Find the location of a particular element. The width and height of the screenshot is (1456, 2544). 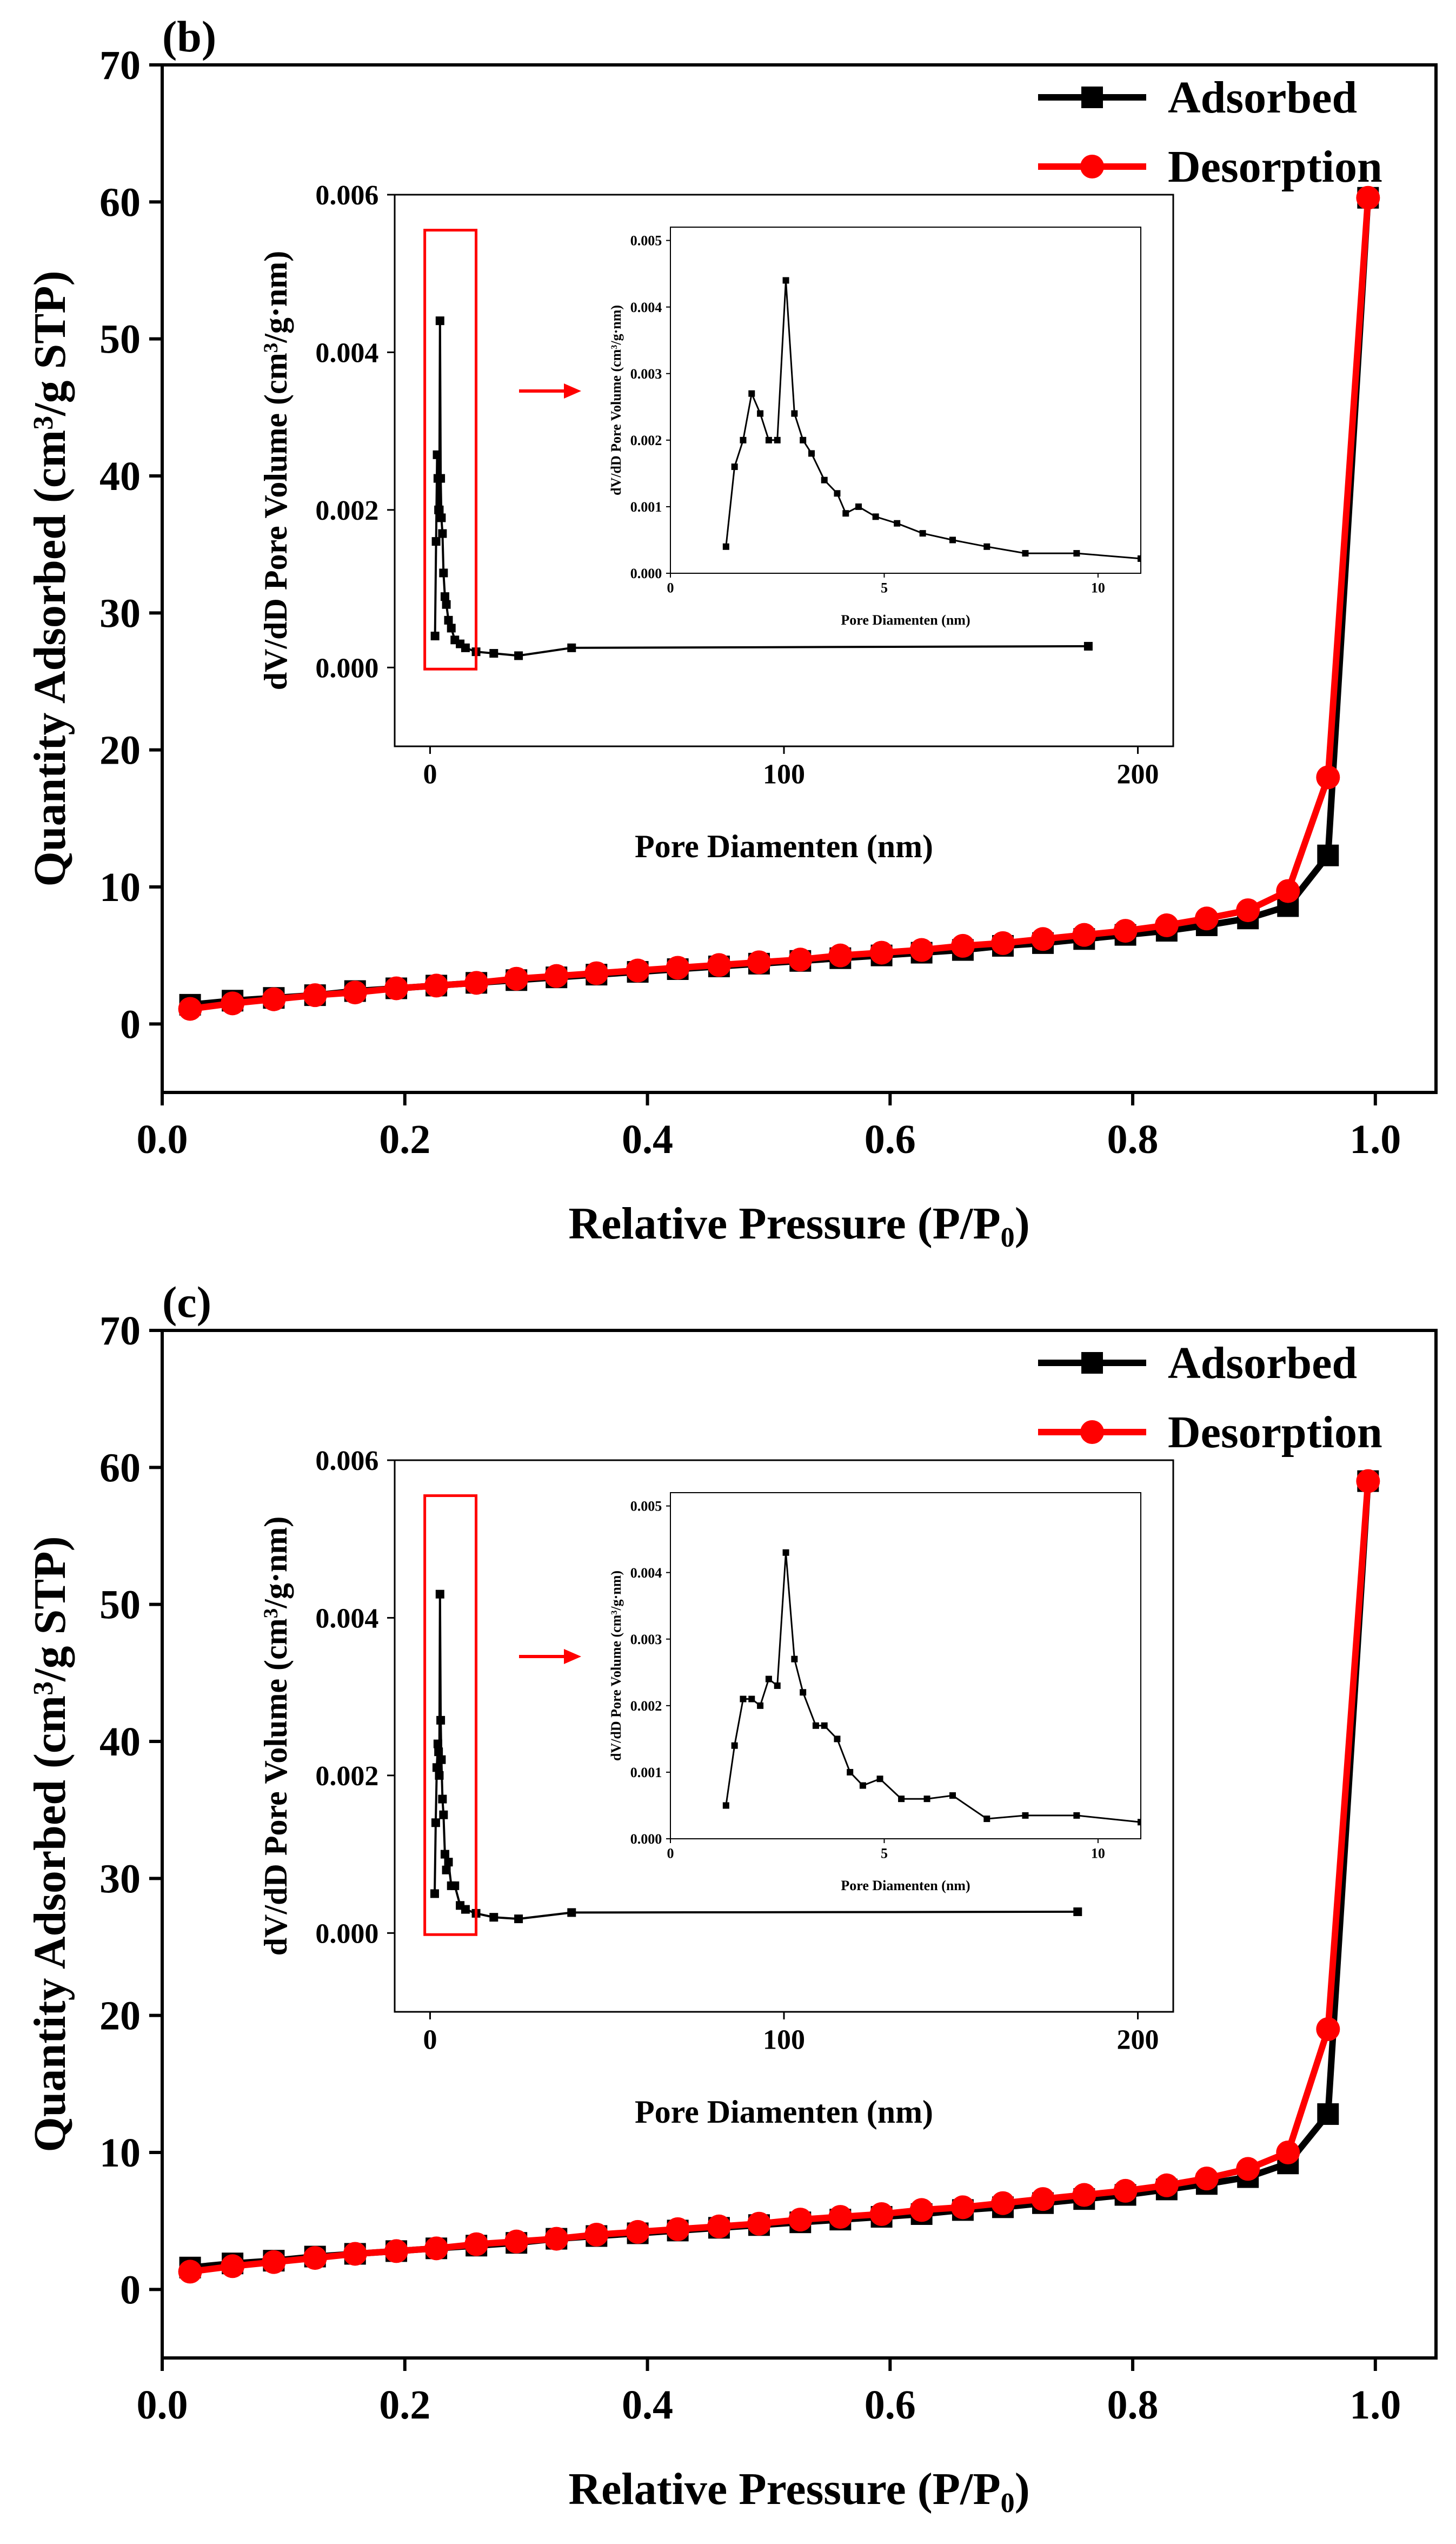

y-tick-label: 20 is located at coordinates (120, 2016).